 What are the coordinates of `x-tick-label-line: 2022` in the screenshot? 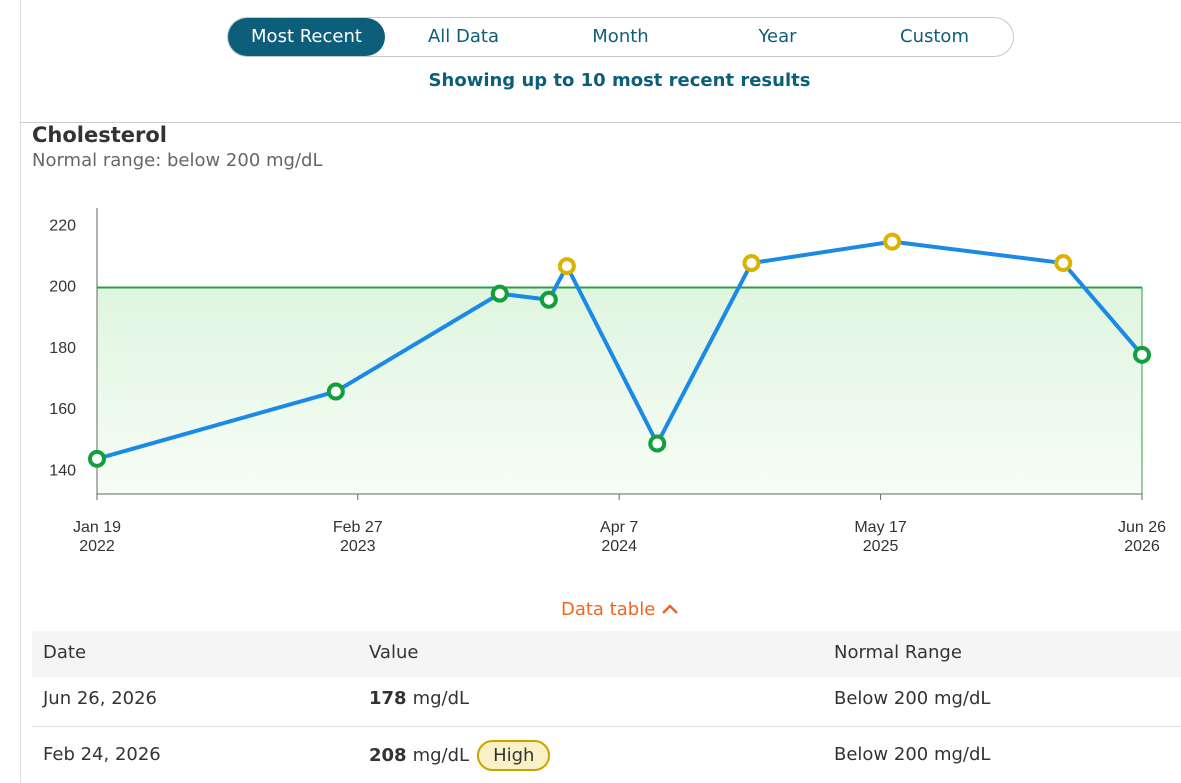 It's located at (97, 546).